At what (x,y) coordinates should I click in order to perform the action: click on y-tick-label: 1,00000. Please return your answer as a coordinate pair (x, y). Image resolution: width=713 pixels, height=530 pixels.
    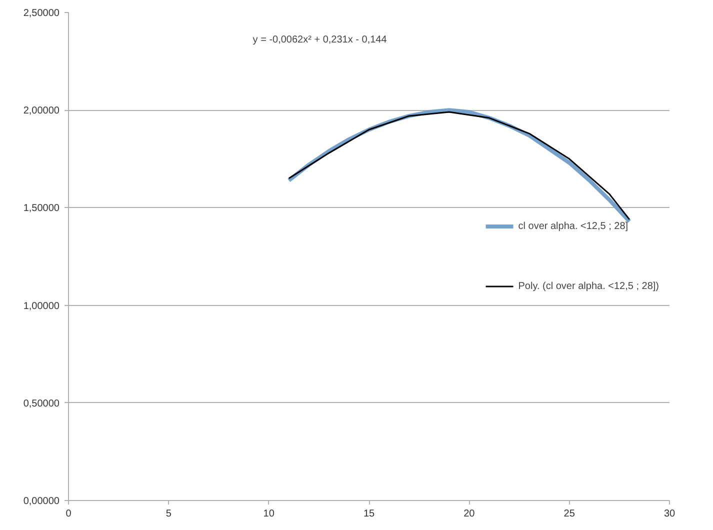
    Looking at the image, I should click on (41, 306).